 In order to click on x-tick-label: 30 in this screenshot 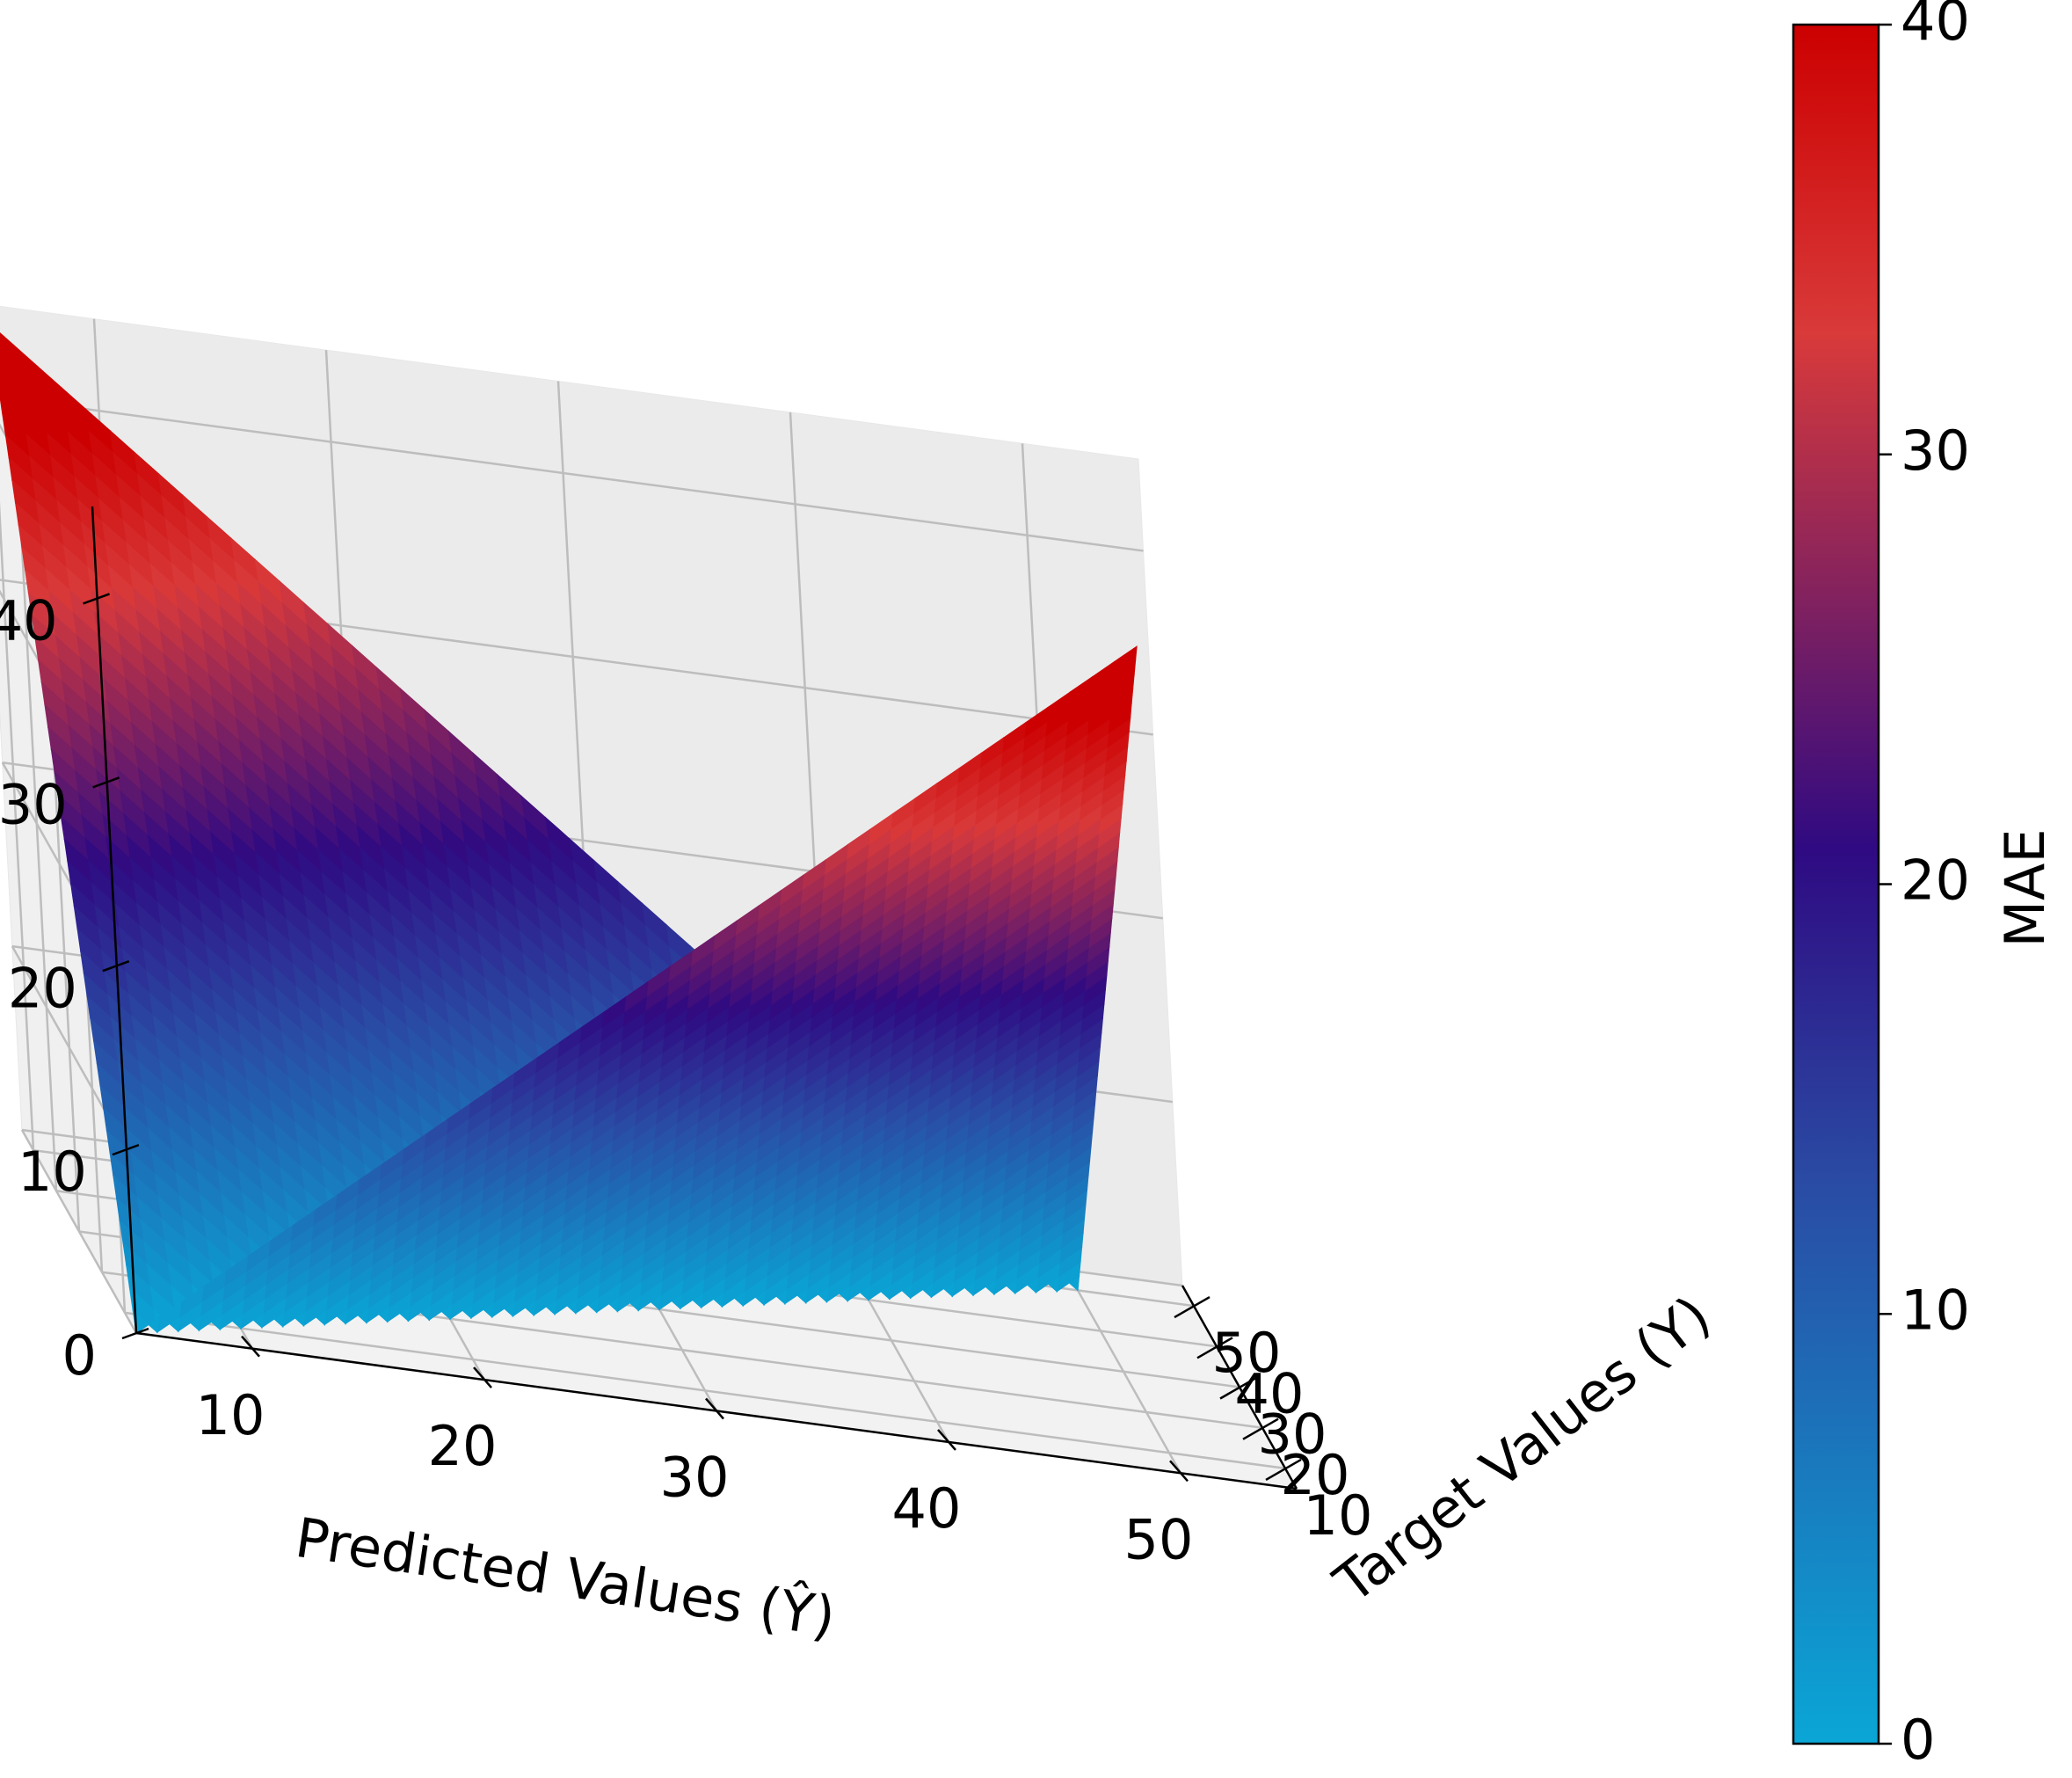, I will do `click(695, 1478)`.